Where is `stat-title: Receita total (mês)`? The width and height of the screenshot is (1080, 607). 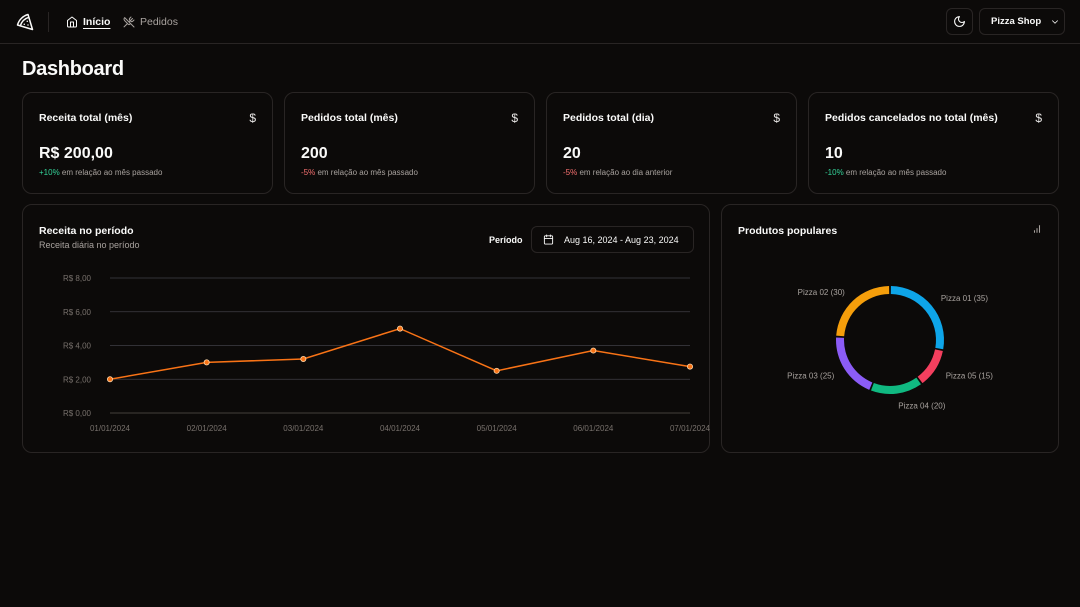 stat-title: Receita total (mês) is located at coordinates (86, 118).